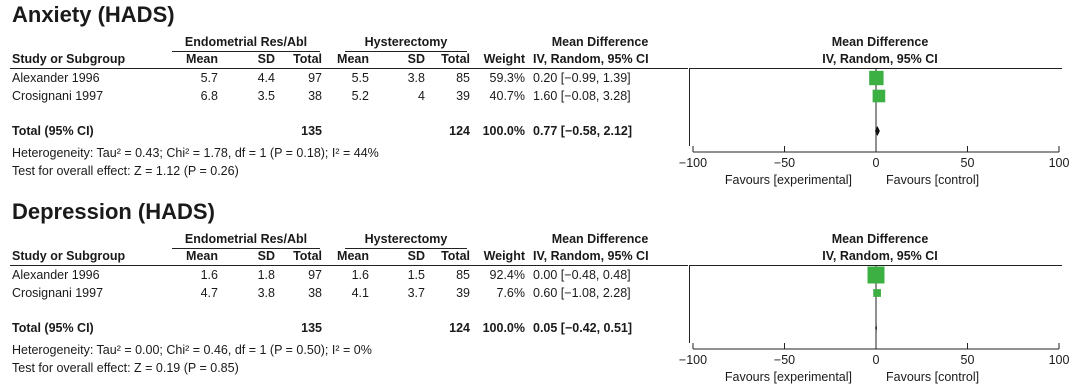  I want to click on col-study-header: Study or Subgroup, so click(69, 59).